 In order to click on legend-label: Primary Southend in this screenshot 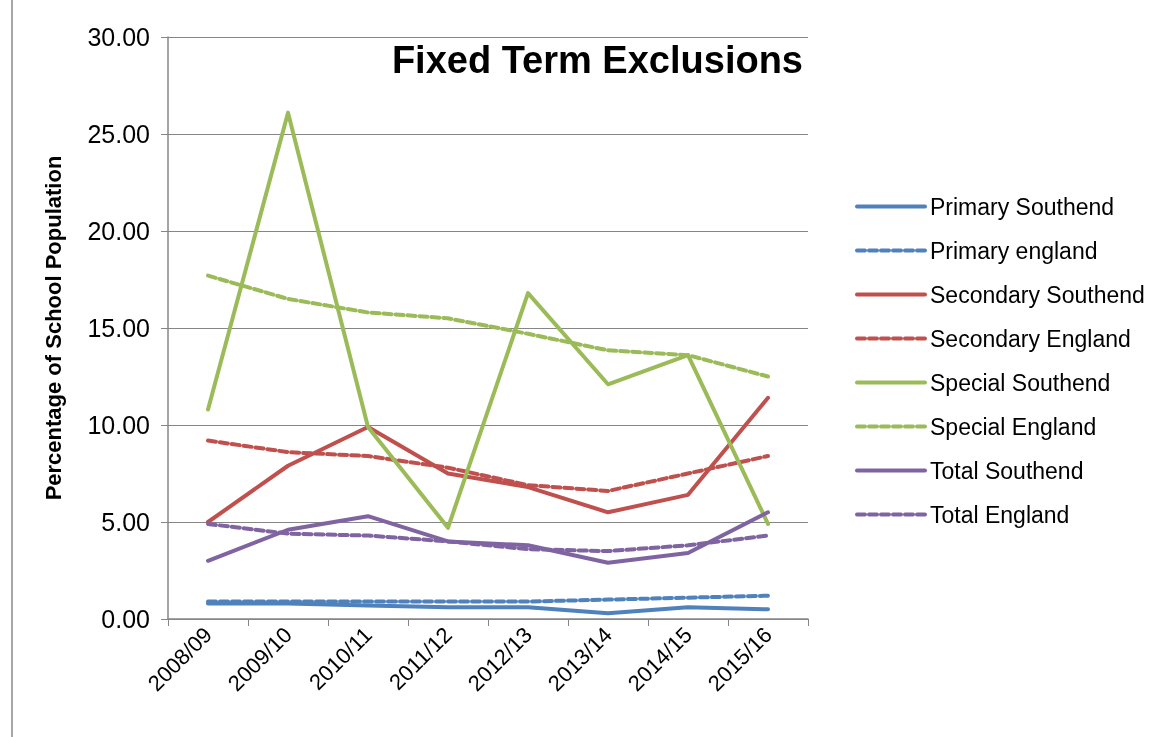, I will do `click(1022, 206)`.